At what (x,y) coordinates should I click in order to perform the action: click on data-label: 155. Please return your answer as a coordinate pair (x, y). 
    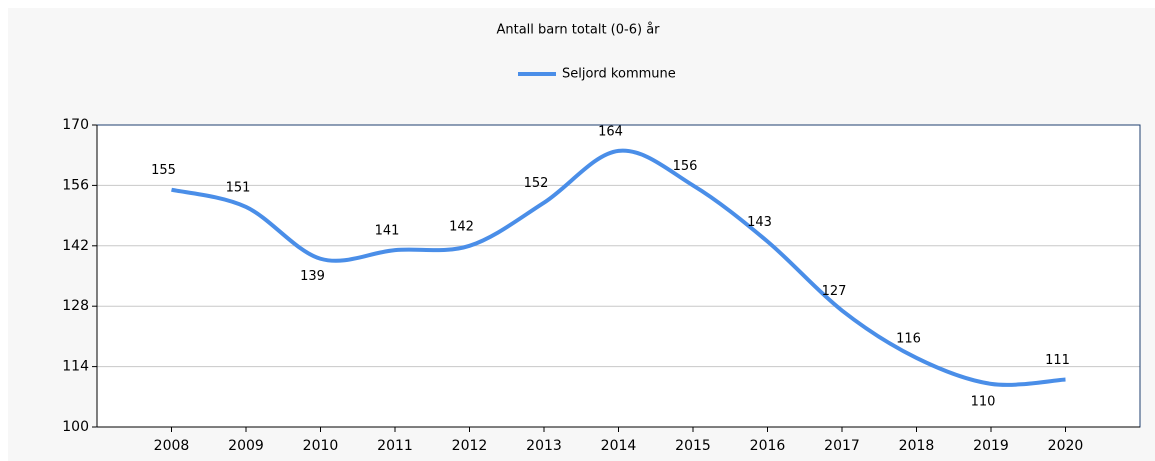
    Looking at the image, I should click on (163, 170).